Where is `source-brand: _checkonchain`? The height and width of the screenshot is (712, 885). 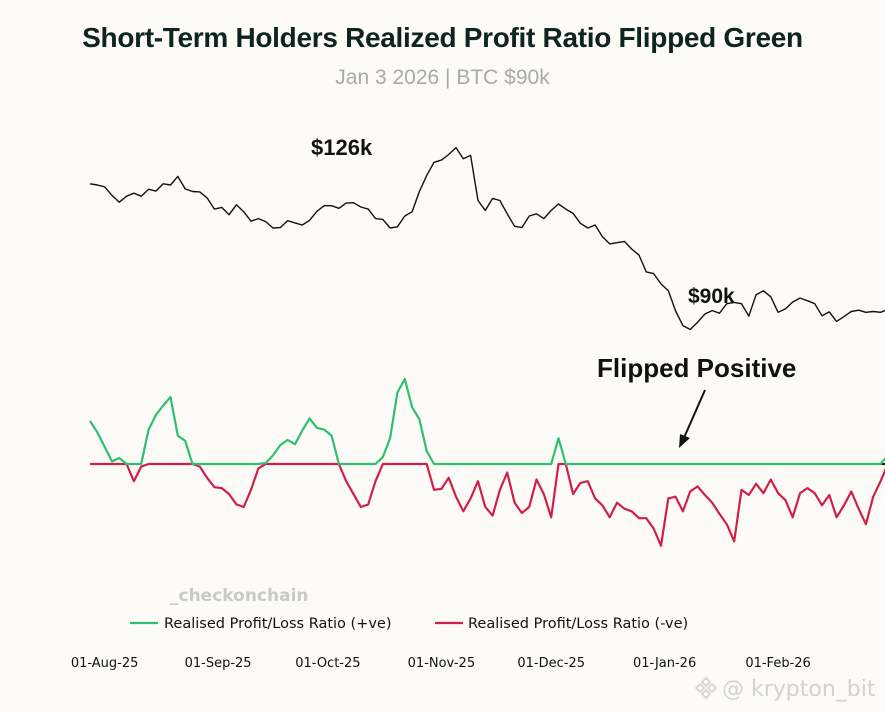
source-brand: _checkonchain is located at coordinates (239, 596).